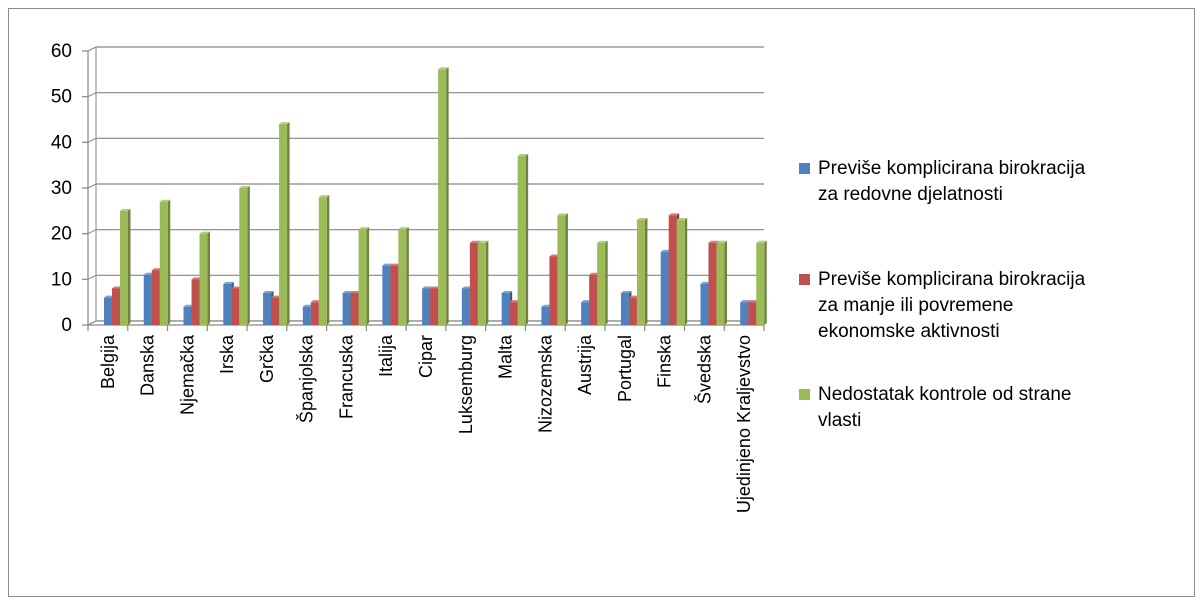 This screenshot has height=604, width=1203. I want to click on x-category-label: Grčka, so click(267, 358).